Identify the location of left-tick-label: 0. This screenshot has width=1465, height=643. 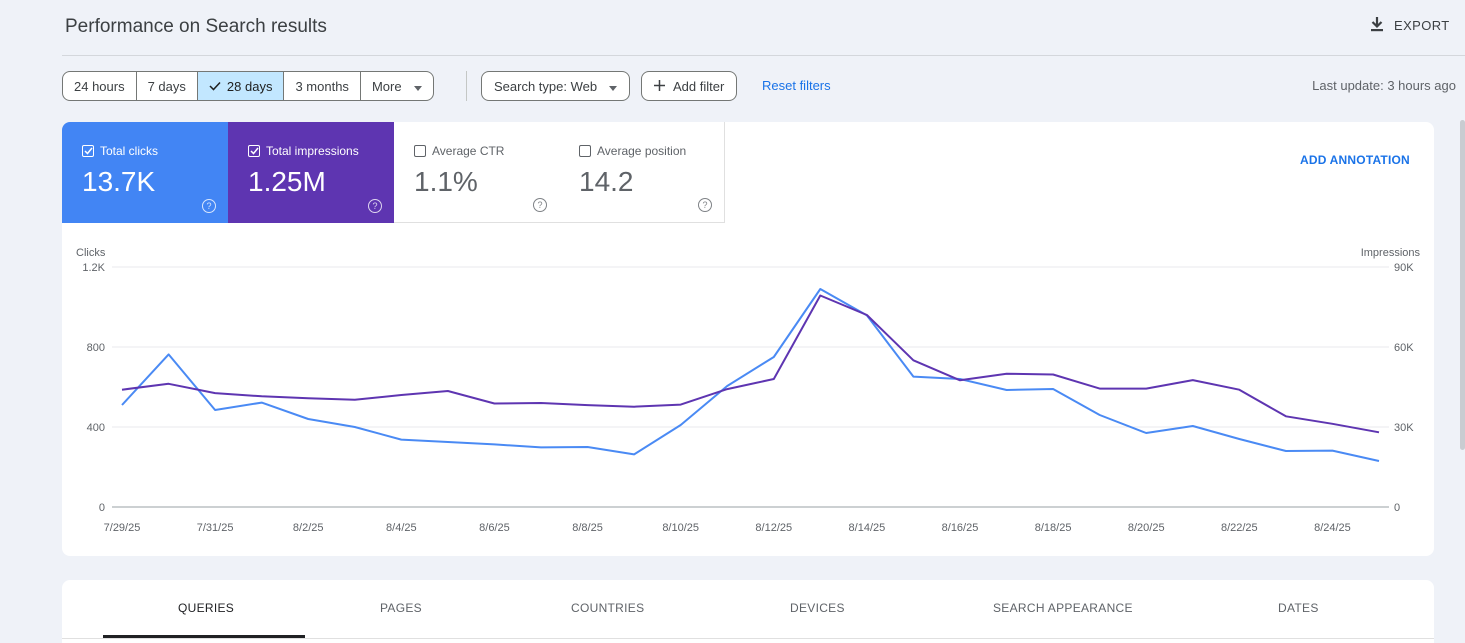
(102, 508).